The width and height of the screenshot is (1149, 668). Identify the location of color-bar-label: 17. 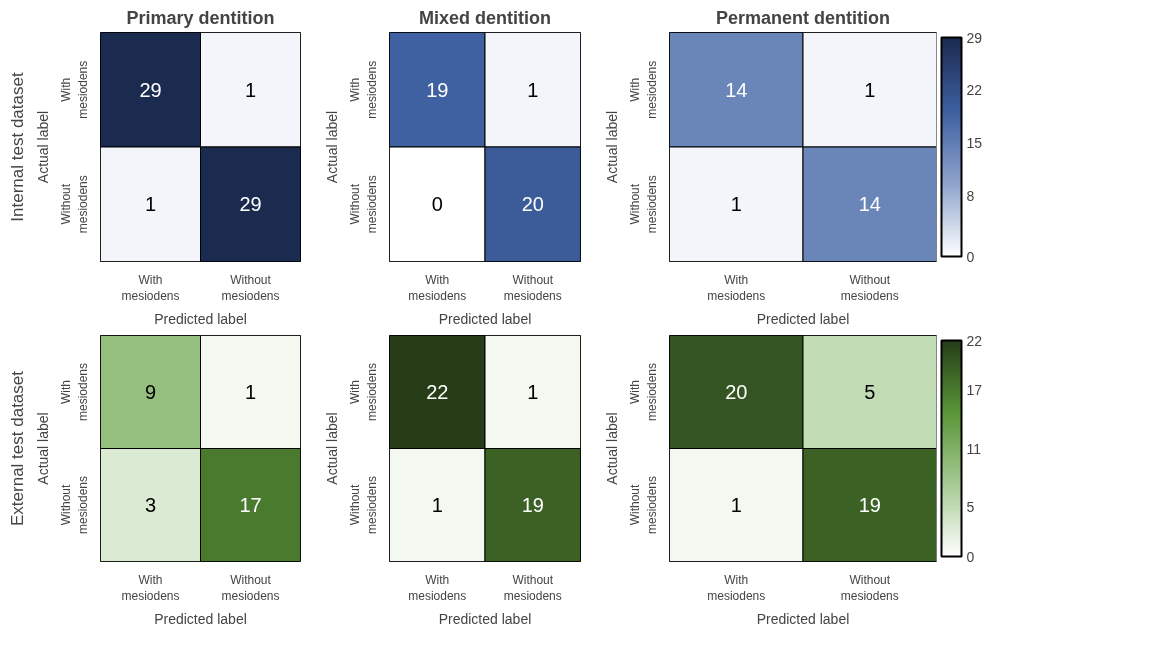
(974, 389).